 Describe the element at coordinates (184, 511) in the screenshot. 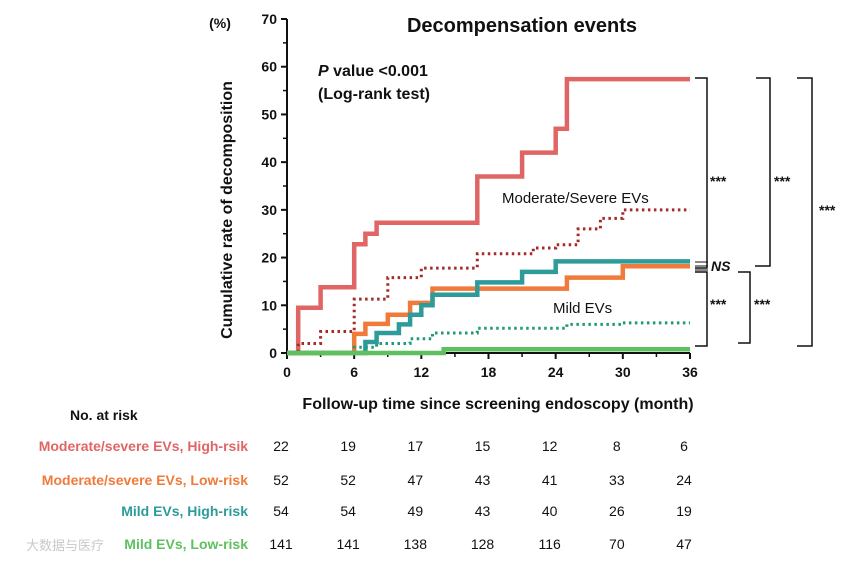

I see `risk-row-label: Mild EVs, High-risk` at that location.